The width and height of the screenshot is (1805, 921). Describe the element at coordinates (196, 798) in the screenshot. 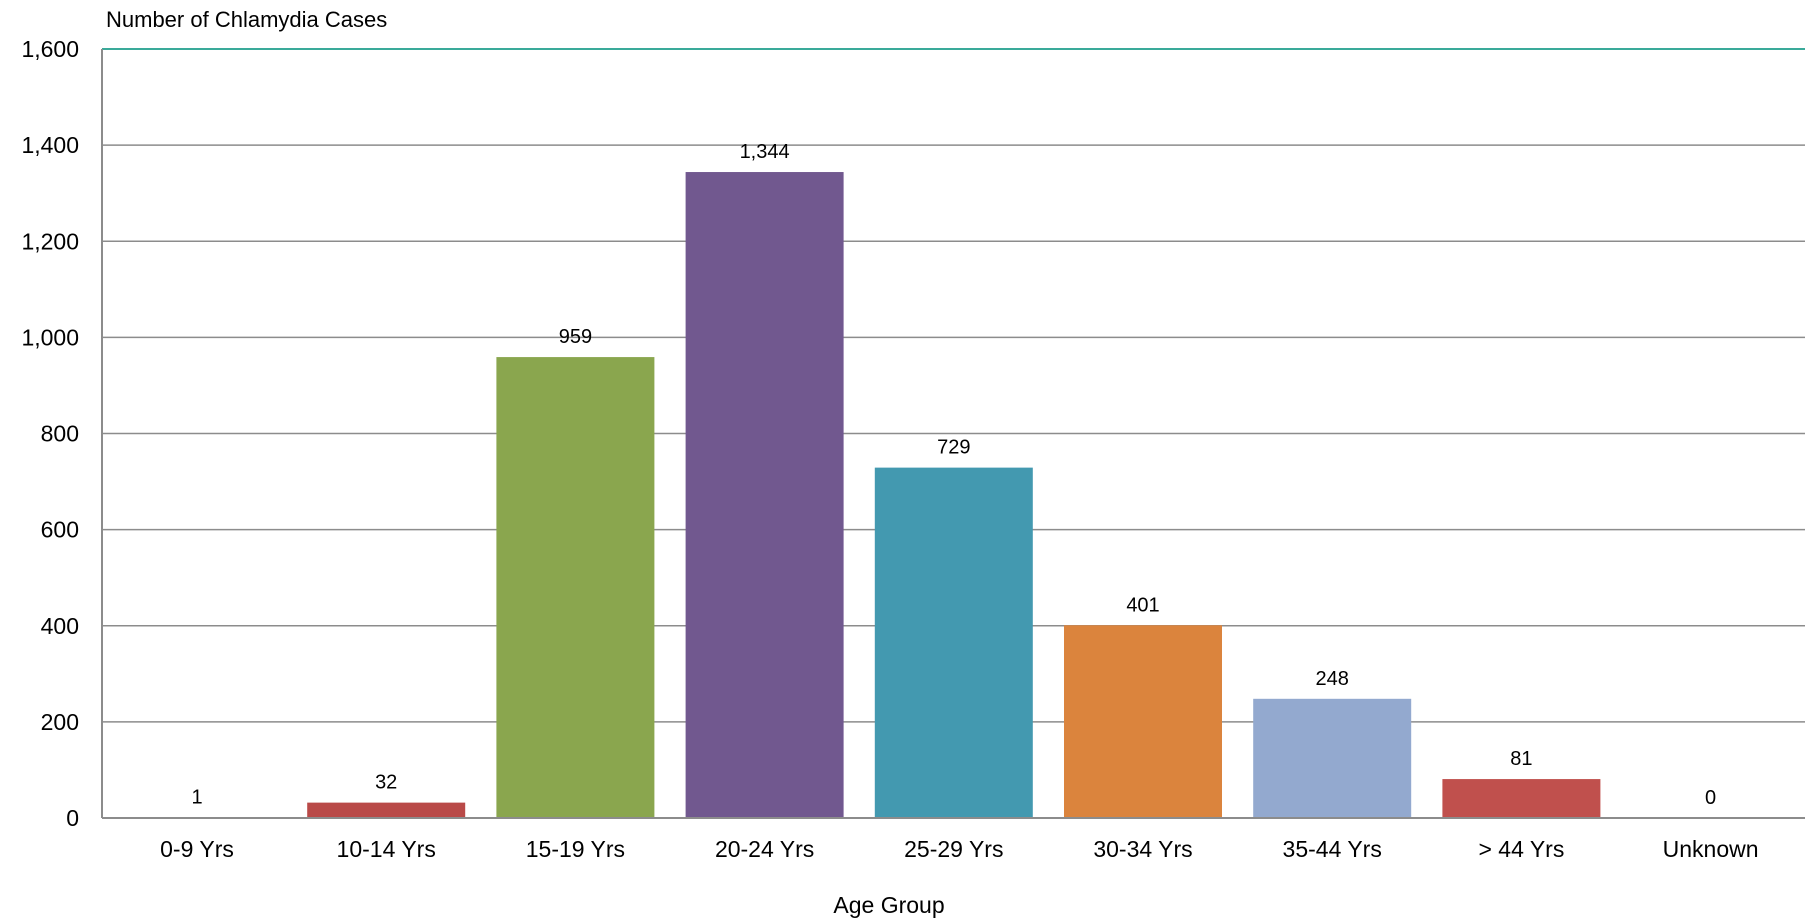

I see `data-label: 1` at that location.